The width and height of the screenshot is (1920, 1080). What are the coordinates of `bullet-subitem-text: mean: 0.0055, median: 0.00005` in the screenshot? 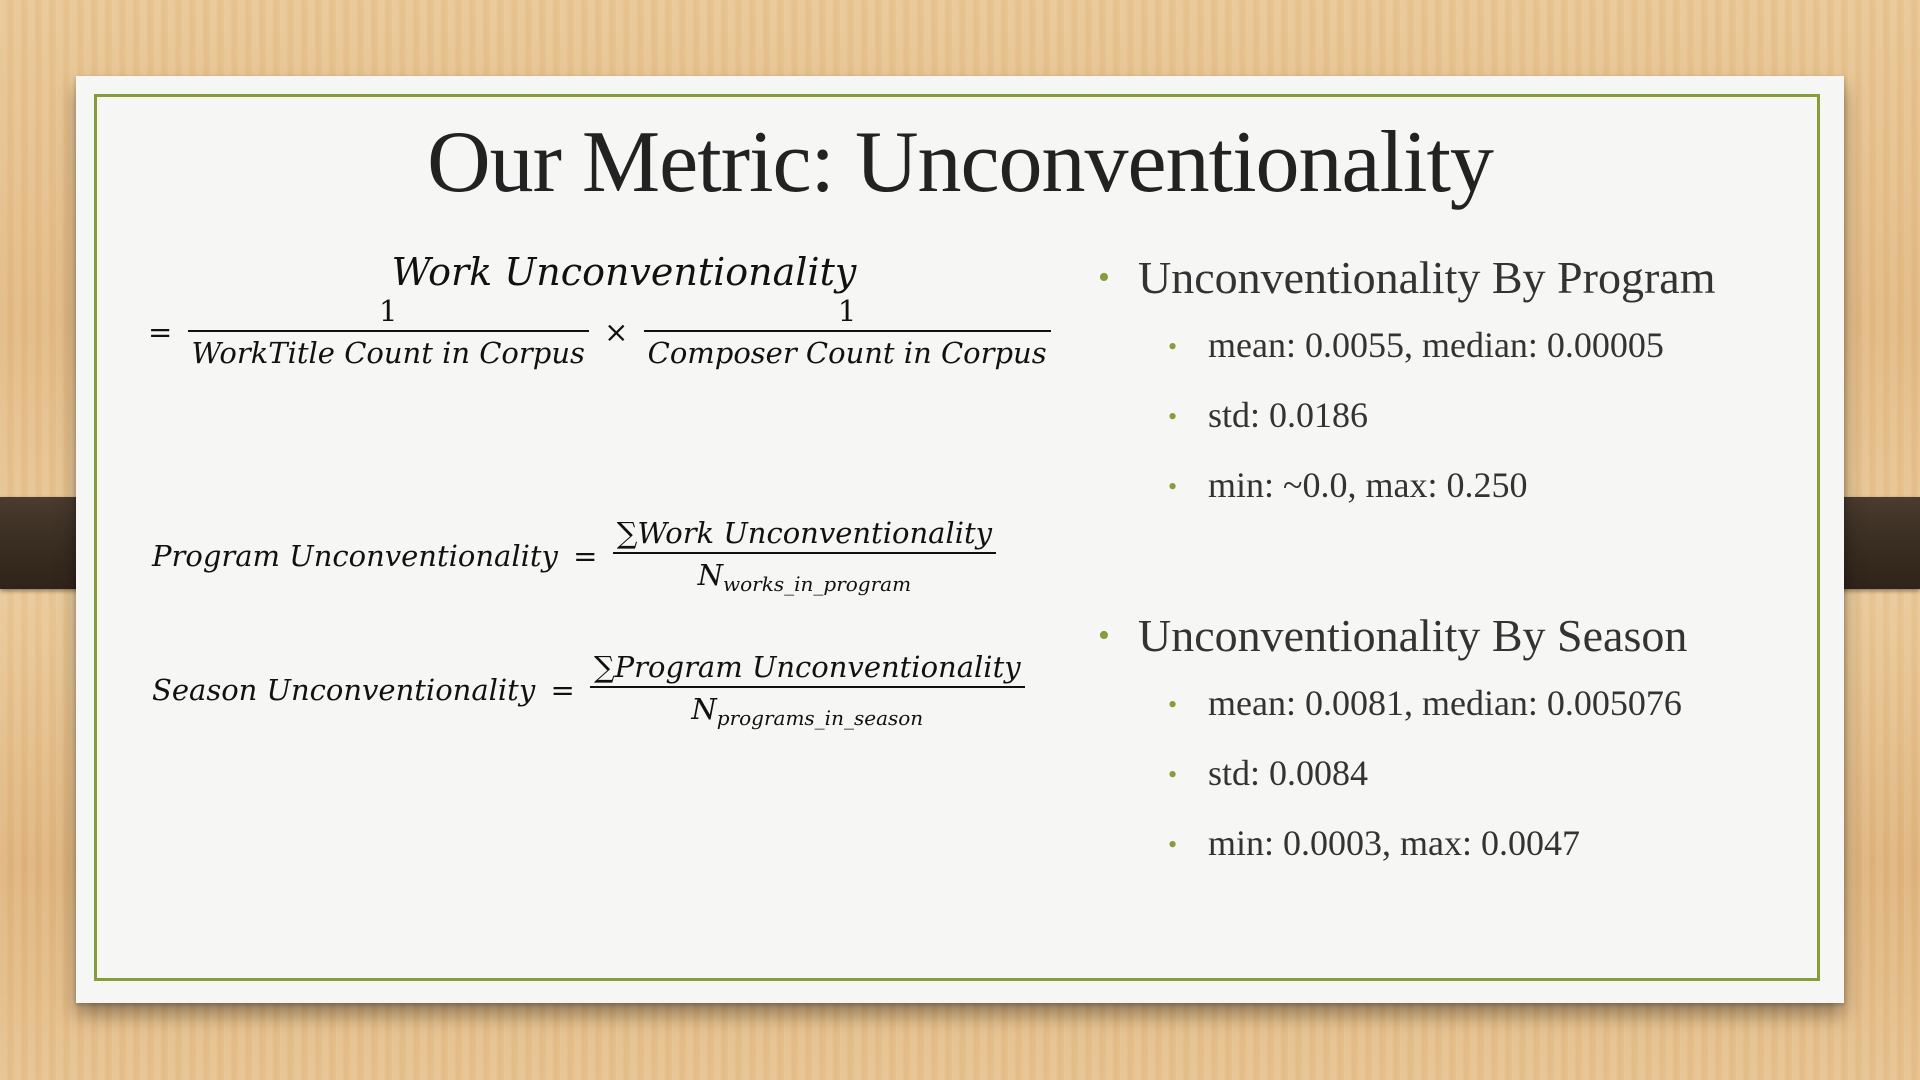 It's located at (1436, 345).